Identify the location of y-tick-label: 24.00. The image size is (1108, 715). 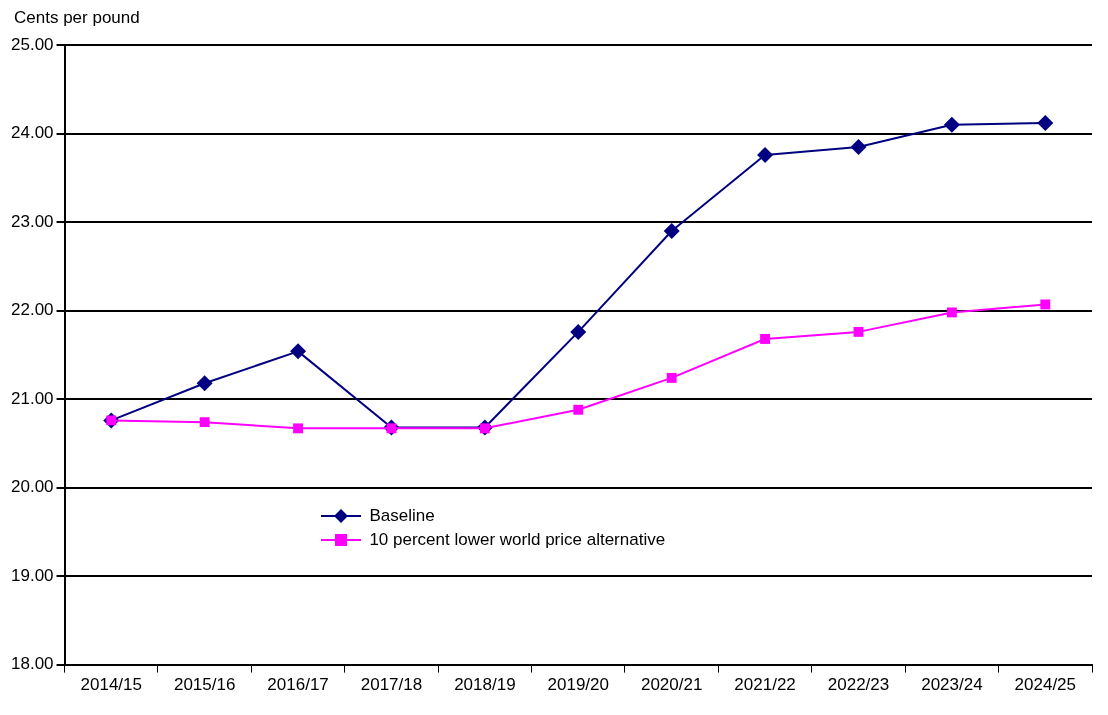
(32, 133).